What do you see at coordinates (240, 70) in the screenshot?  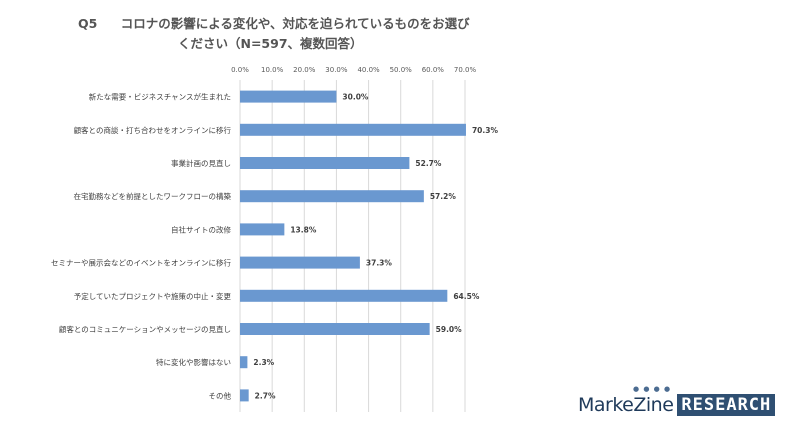 I see `x-tick-label: 0.0%` at bounding box center [240, 70].